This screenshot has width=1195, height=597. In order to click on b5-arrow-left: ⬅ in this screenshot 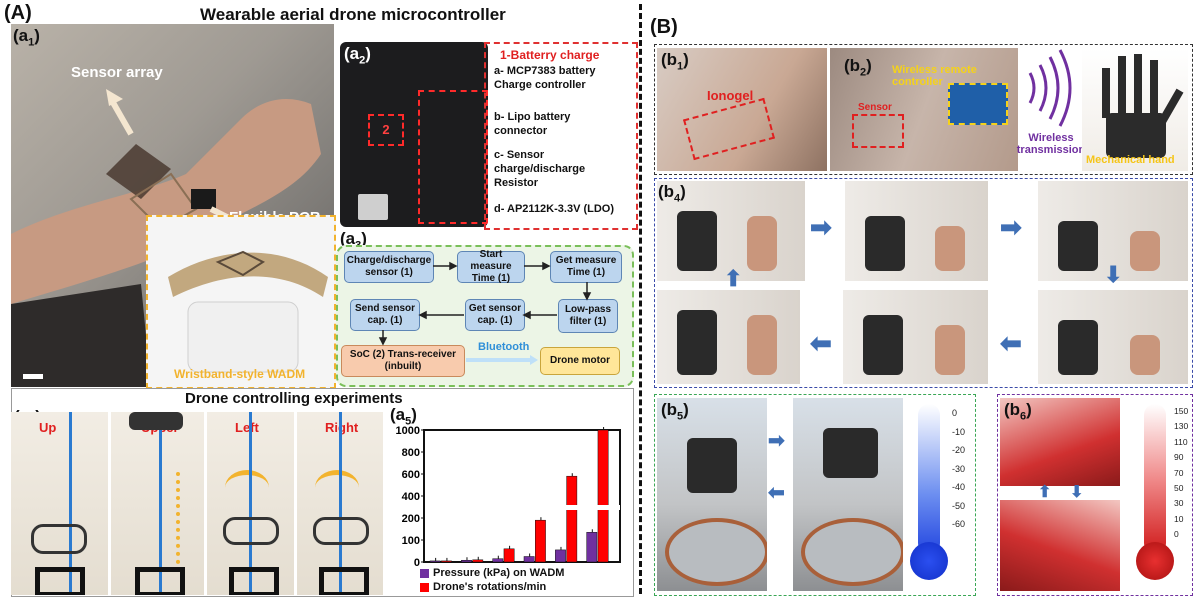, I will do `click(776, 493)`.